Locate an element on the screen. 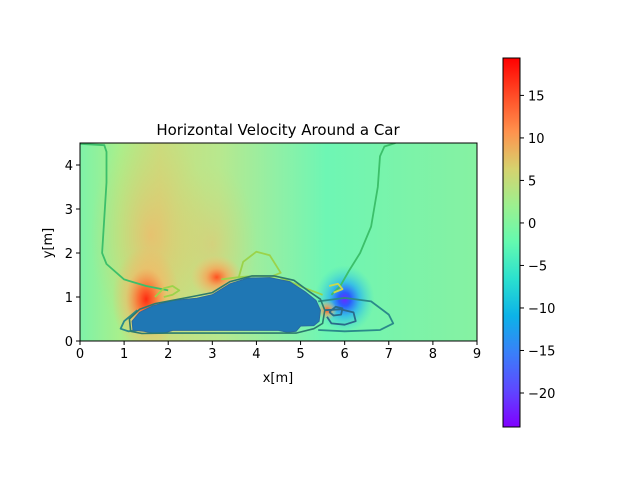 This screenshot has height=480, width=640. y-tick-label-1: 1 is located at coordinates (69, 298).